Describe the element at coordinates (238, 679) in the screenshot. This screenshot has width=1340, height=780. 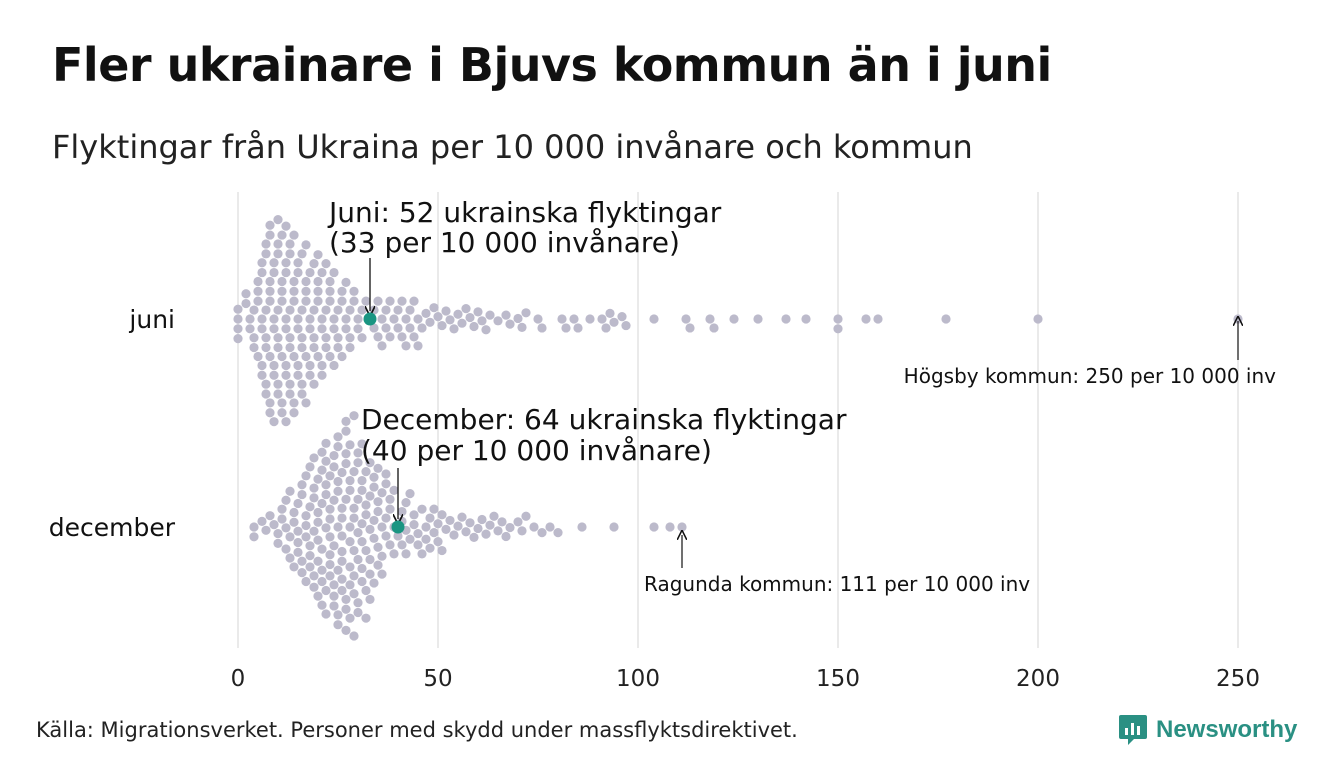
I see `x-tick-label: 0` at that location.